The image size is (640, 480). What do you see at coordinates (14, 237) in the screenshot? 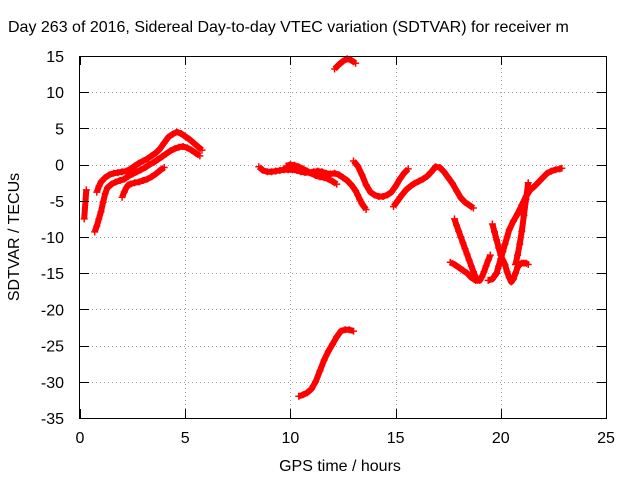
I see `y-axis-title: SDTVAR / TECUs` at bounding box center [14, 237].